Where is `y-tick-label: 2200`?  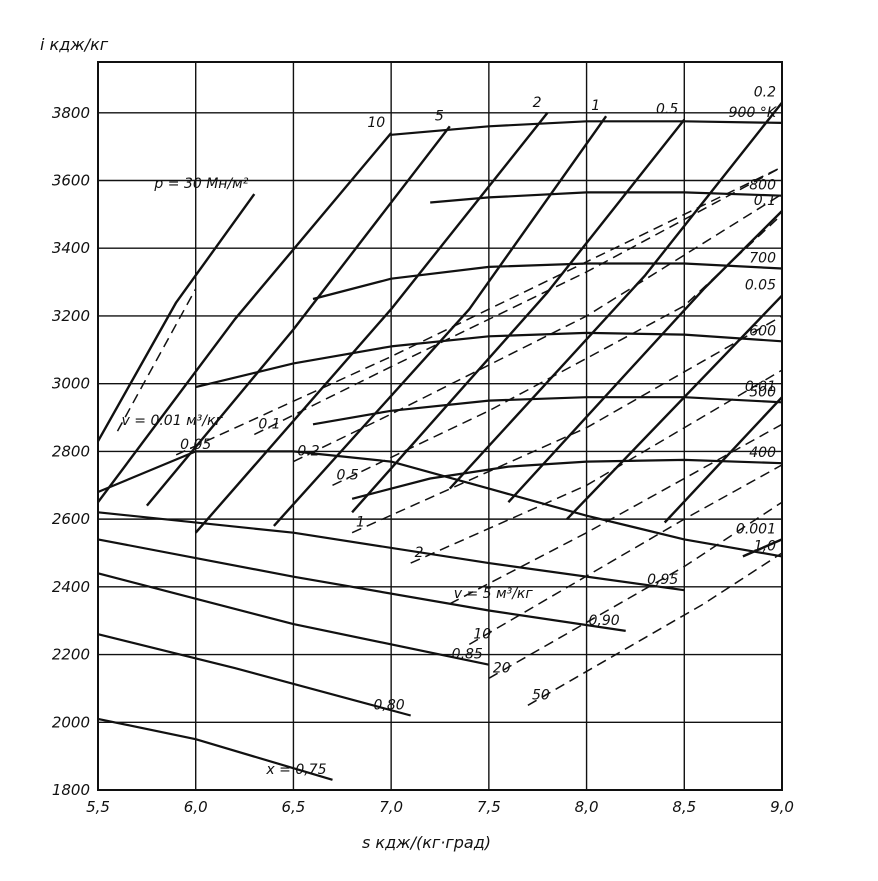 y-tick-label: 2200 is located at coordinates (71, 655).